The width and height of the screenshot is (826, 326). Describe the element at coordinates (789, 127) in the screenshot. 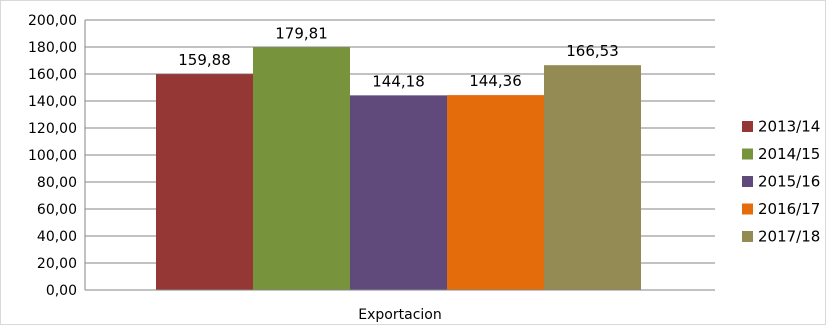

I see `legend-label: 2013/14` at that location.